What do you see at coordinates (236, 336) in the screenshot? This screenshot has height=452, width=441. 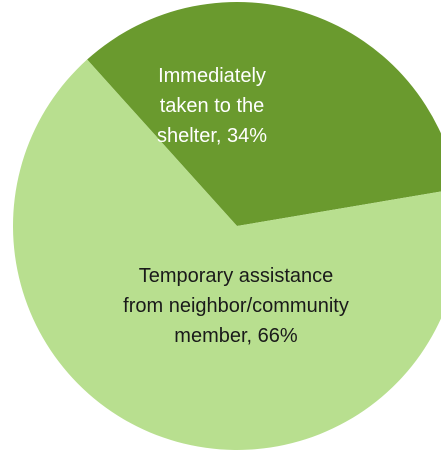 I see `pie-slice-label-line: member, 66%` at bounding box center [236, 336].